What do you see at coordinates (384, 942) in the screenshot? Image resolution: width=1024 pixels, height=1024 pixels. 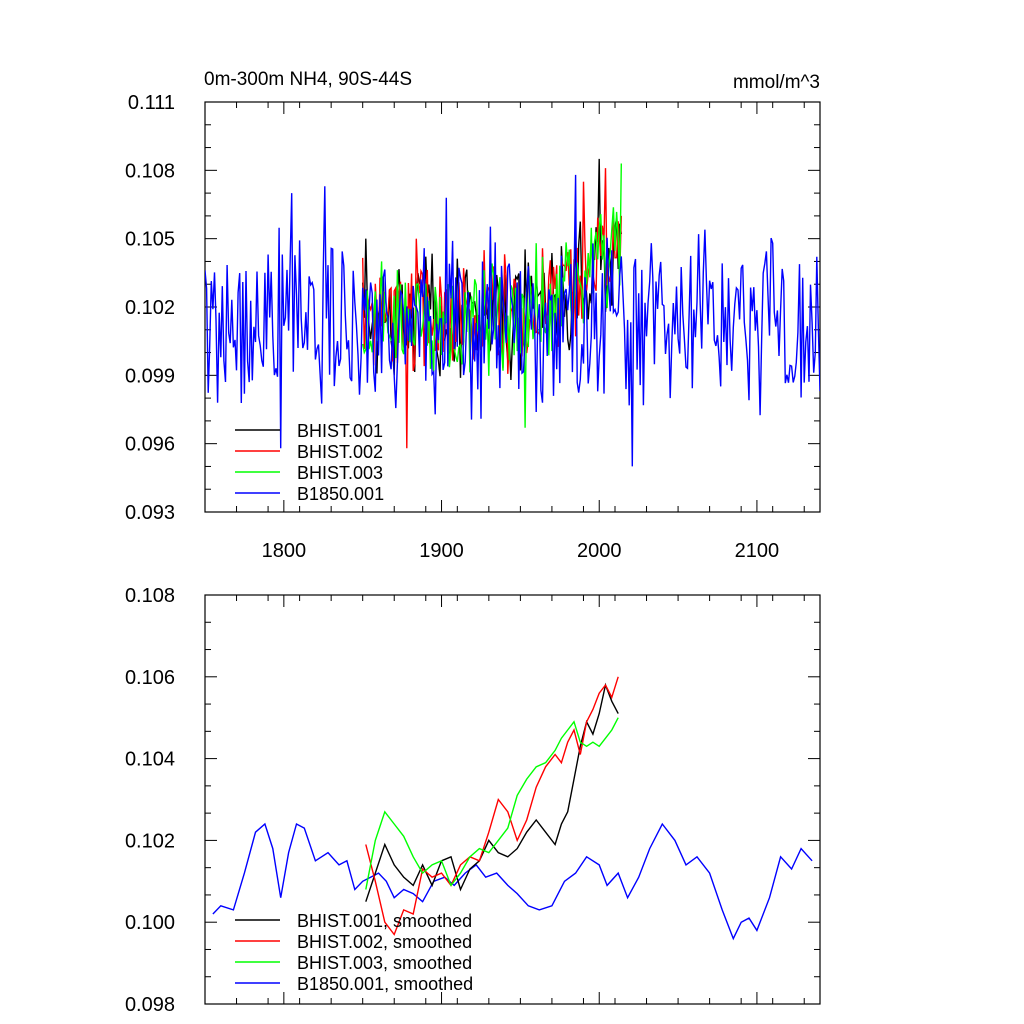 I see `legend-label: BHIST.002, smoothed` at bounding box center [384, 942].